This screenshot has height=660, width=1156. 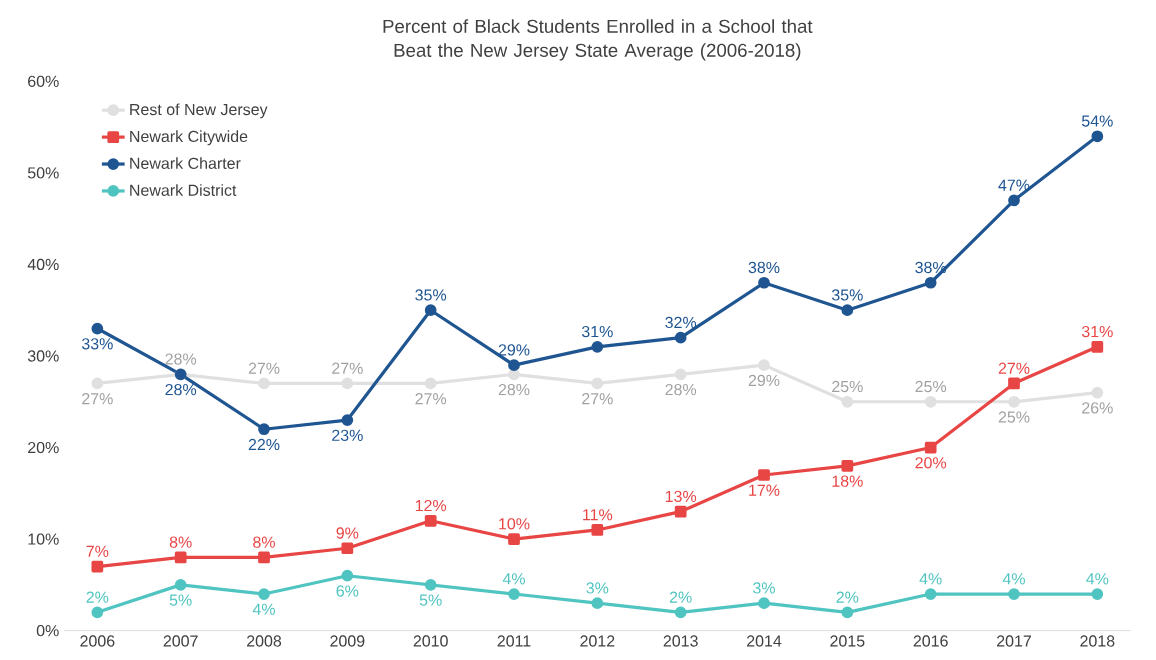 I want to click on x-tick-label: 2009, so click(x=347, y=641).